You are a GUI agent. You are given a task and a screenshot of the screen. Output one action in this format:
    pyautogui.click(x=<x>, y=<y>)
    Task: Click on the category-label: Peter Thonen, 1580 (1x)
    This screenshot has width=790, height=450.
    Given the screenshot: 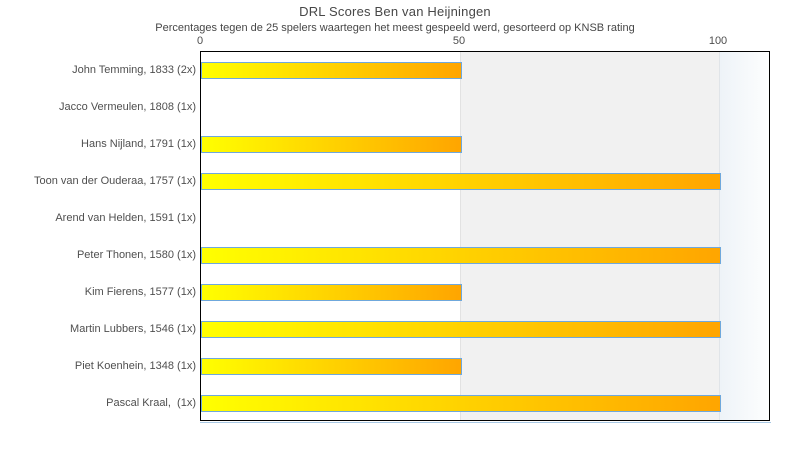 What is the action you would take?
    pyautogui.click(x=136, y=254)
    